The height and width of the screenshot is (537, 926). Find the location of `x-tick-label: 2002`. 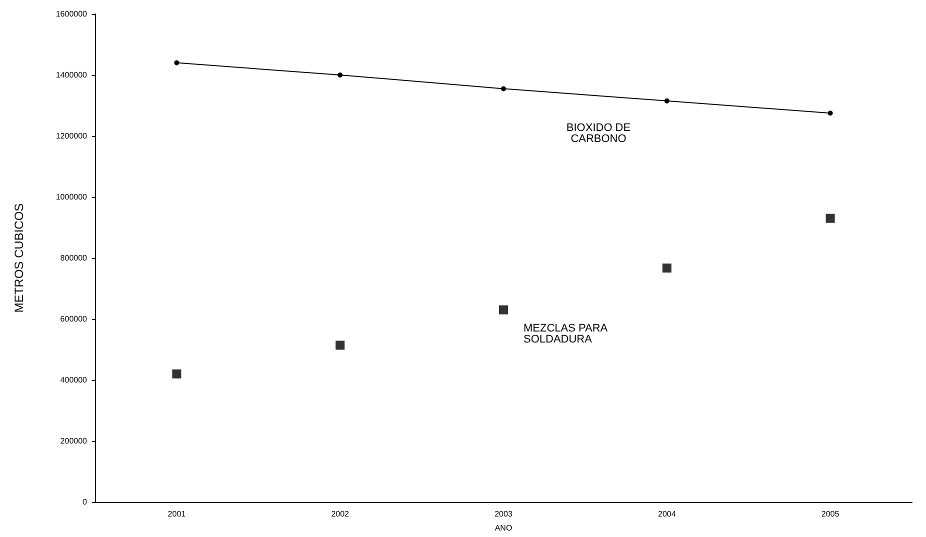

x-tick-label: 2002 is located at coordinates (340, 514).